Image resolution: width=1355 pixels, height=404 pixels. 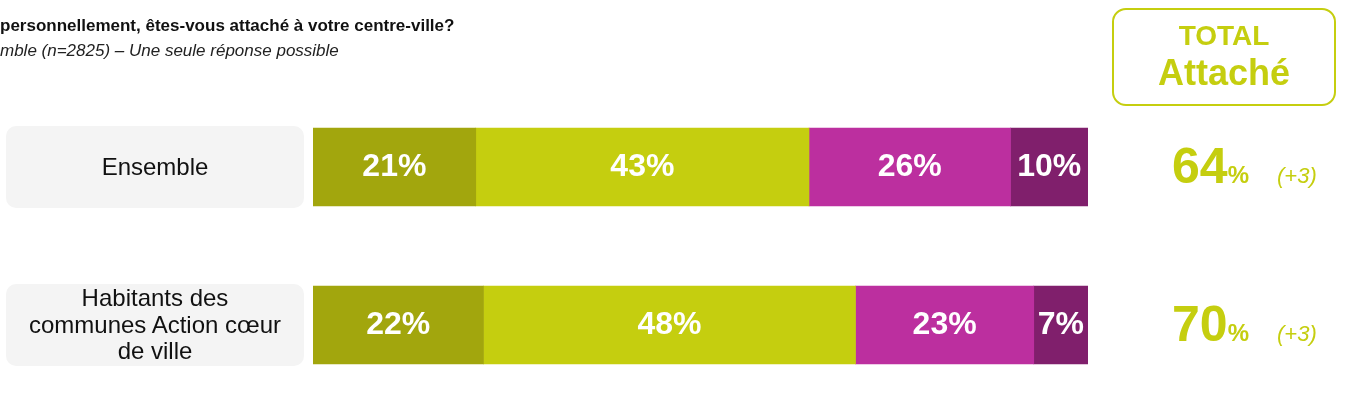 What do you see at coordinates (227, 26) in the screenshot?
I see `chart-title: personnellement, êtes-vous attaché à votre centre-ville?` at bounding box center [227, 26].